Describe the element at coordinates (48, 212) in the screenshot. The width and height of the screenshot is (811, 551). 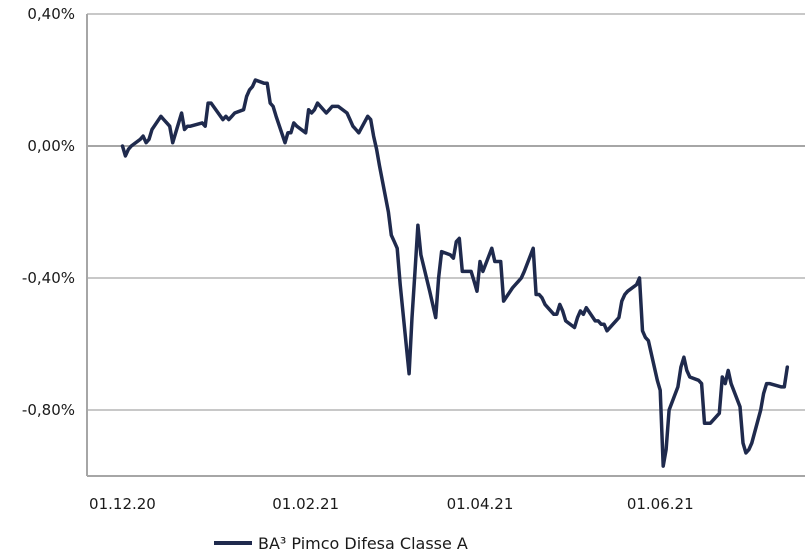
I see `y-tick-labels: 0,40% 0,00% -0,40% -0,80%` at that location.